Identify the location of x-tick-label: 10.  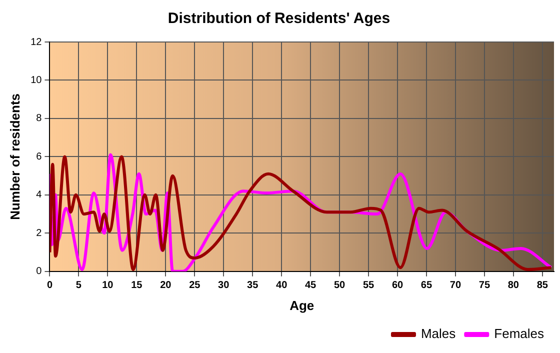
(108, 286).